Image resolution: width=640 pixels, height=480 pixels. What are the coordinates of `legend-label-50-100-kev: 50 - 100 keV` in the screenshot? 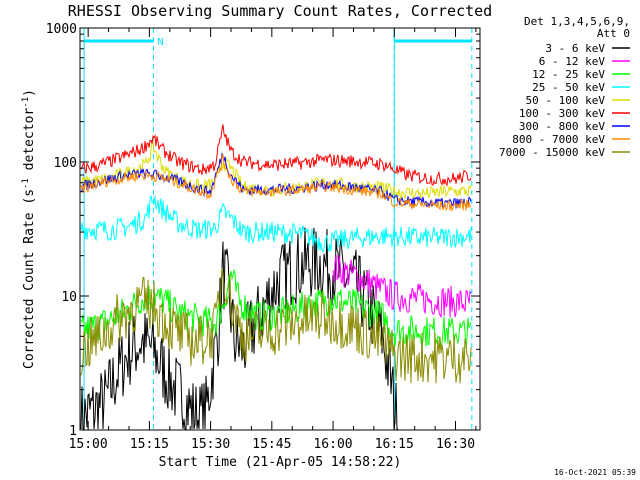 It's located at (566, 100).